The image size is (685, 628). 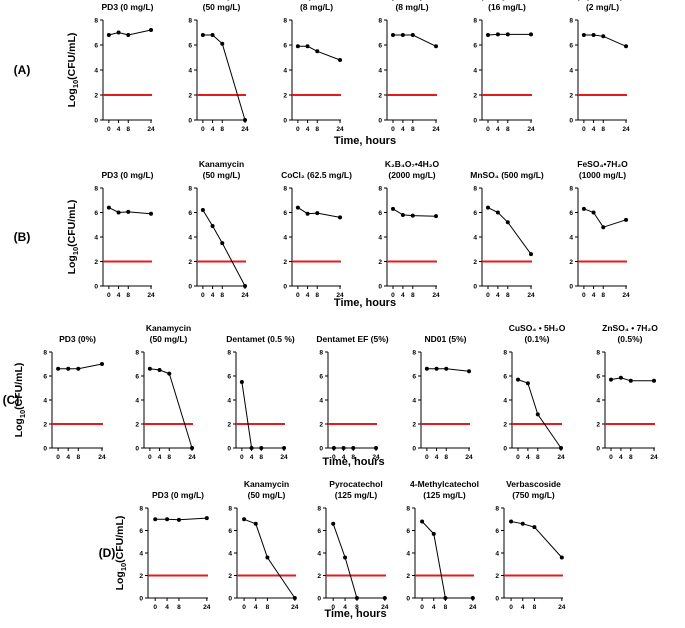 I want to click on panel-title: Kanamycin, so click(x=221, y=164).